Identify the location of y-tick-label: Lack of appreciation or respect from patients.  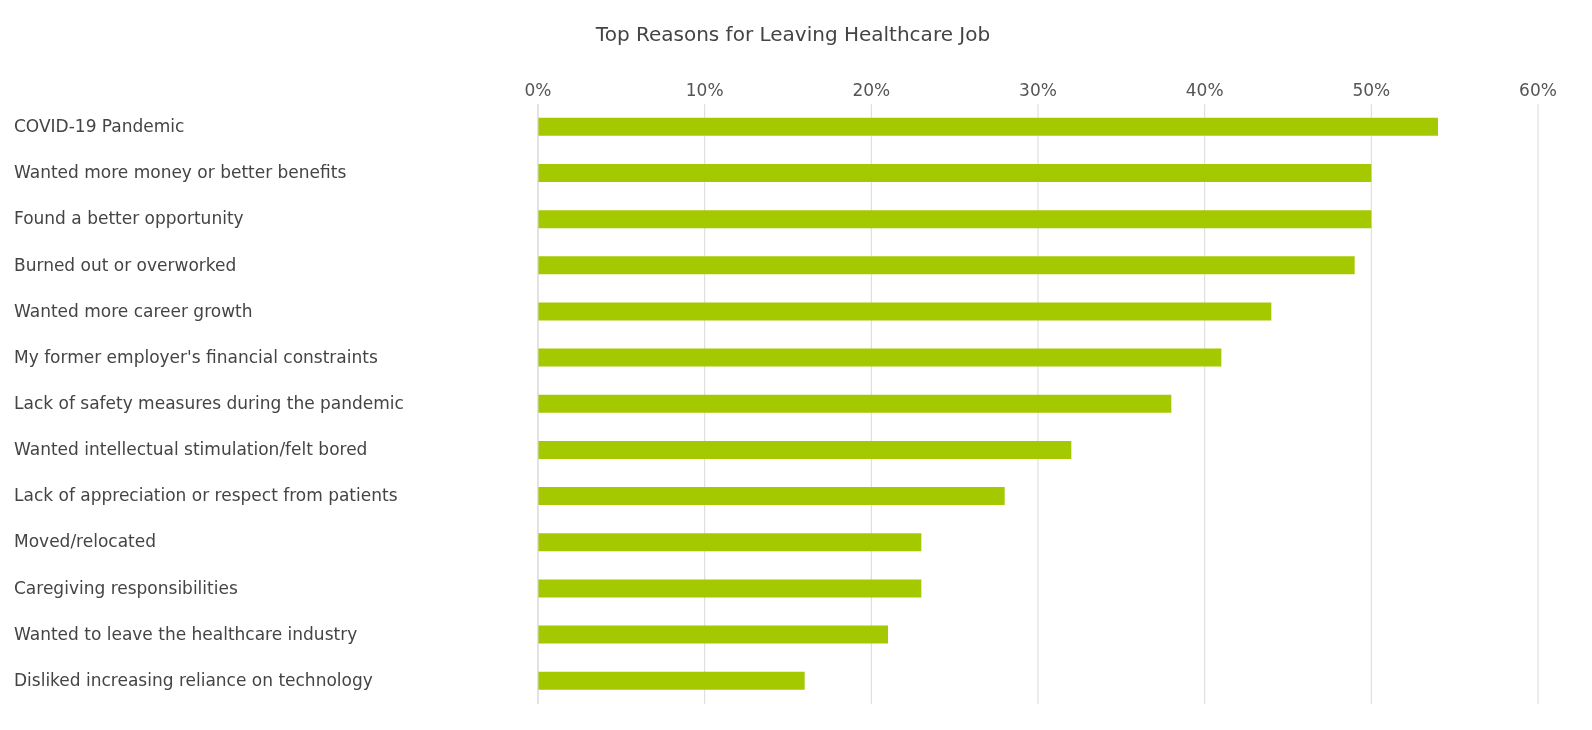
(206, 495).